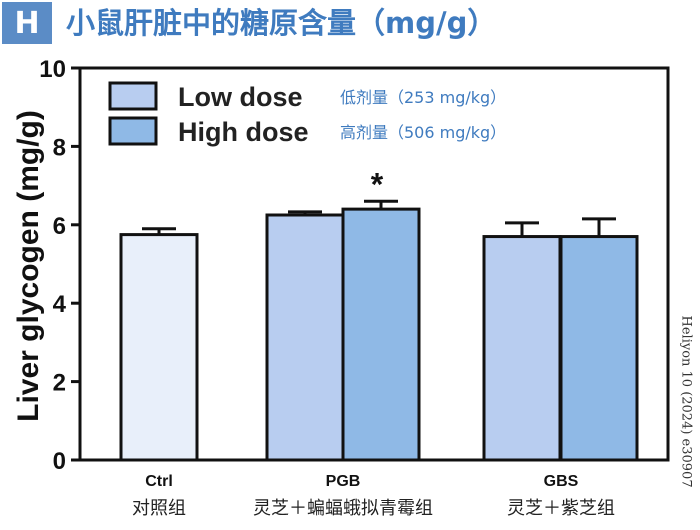  What do you see at coordinates (343, 481) in the screenshot?
I see `x-category-label: PGB` at bounding box center [343, 481].